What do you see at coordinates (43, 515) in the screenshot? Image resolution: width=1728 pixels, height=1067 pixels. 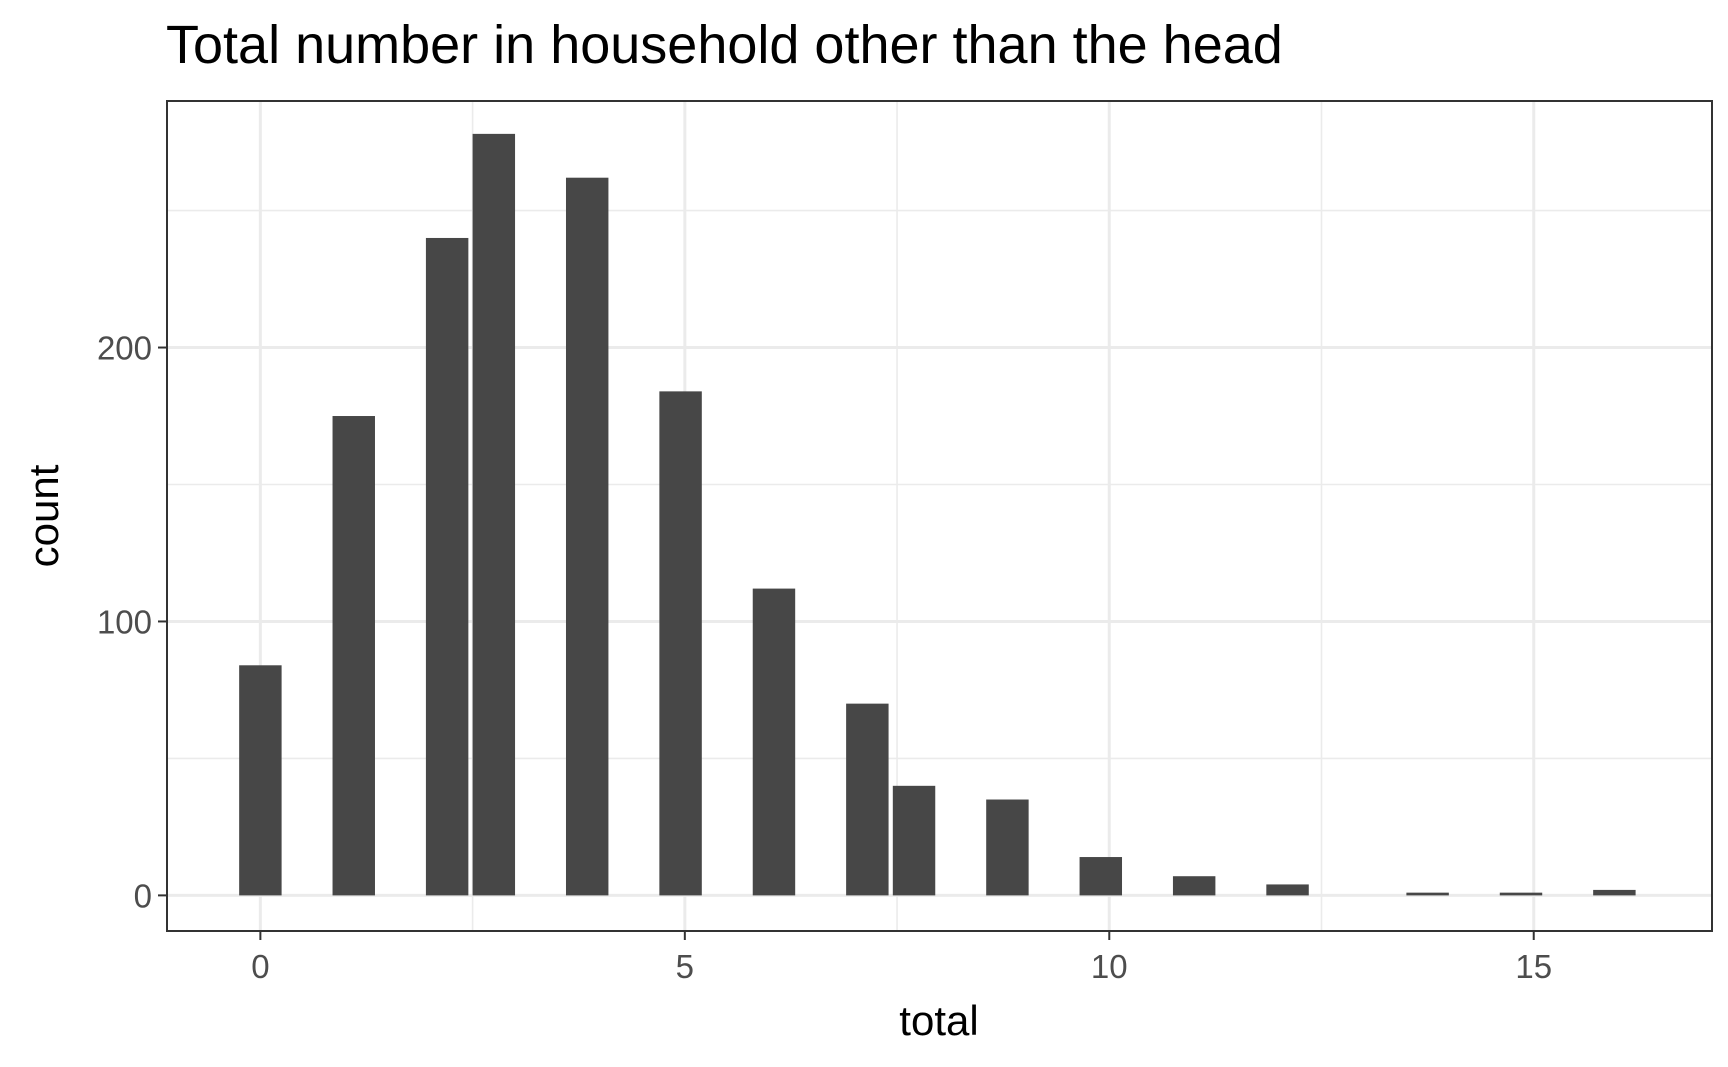 I see `y-axis-title: count` at bounding box center [43, 515].